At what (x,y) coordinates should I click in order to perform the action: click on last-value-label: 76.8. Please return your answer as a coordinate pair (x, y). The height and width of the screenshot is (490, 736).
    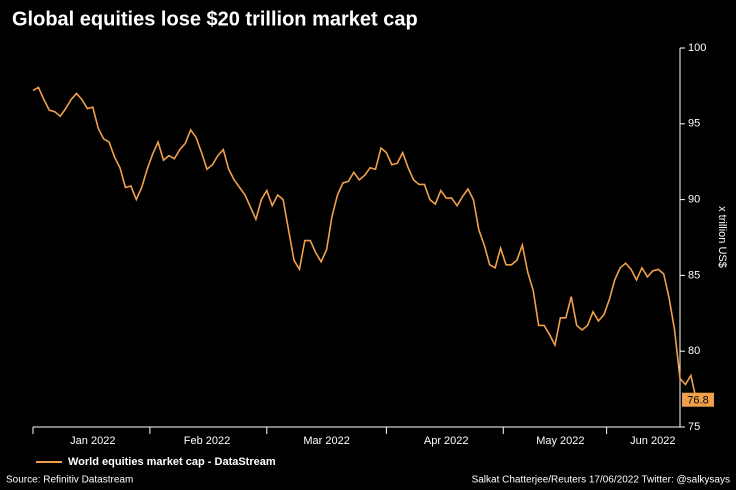
    Looking at the image, I should click on (697, 401).